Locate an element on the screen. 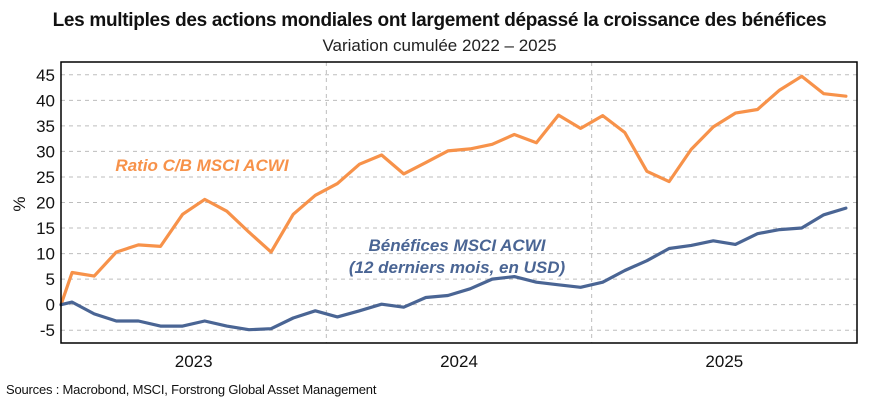 This screenshot has width=879, height=410. y-tick-label: 10 is located at coordinates (45, 254).